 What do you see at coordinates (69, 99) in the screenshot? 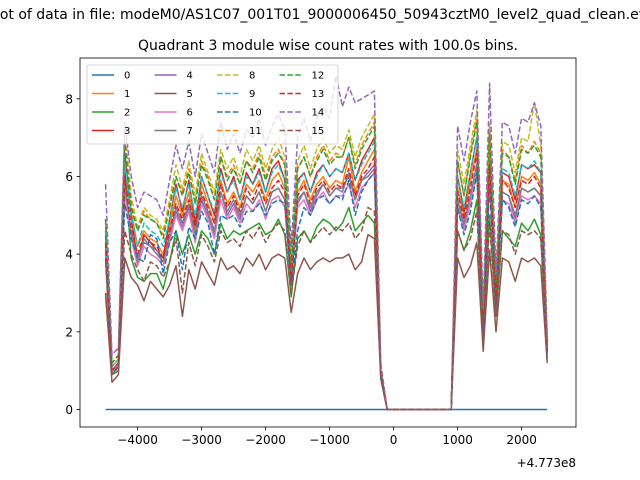
I see `y-tick-label: 8` at bounding box center [69, 99].